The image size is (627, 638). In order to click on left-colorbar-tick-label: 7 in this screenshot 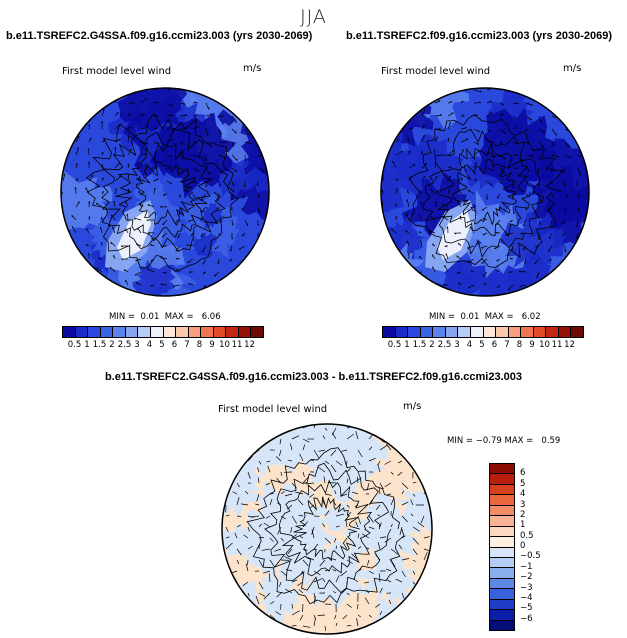, I will do `click(186, 345)`.